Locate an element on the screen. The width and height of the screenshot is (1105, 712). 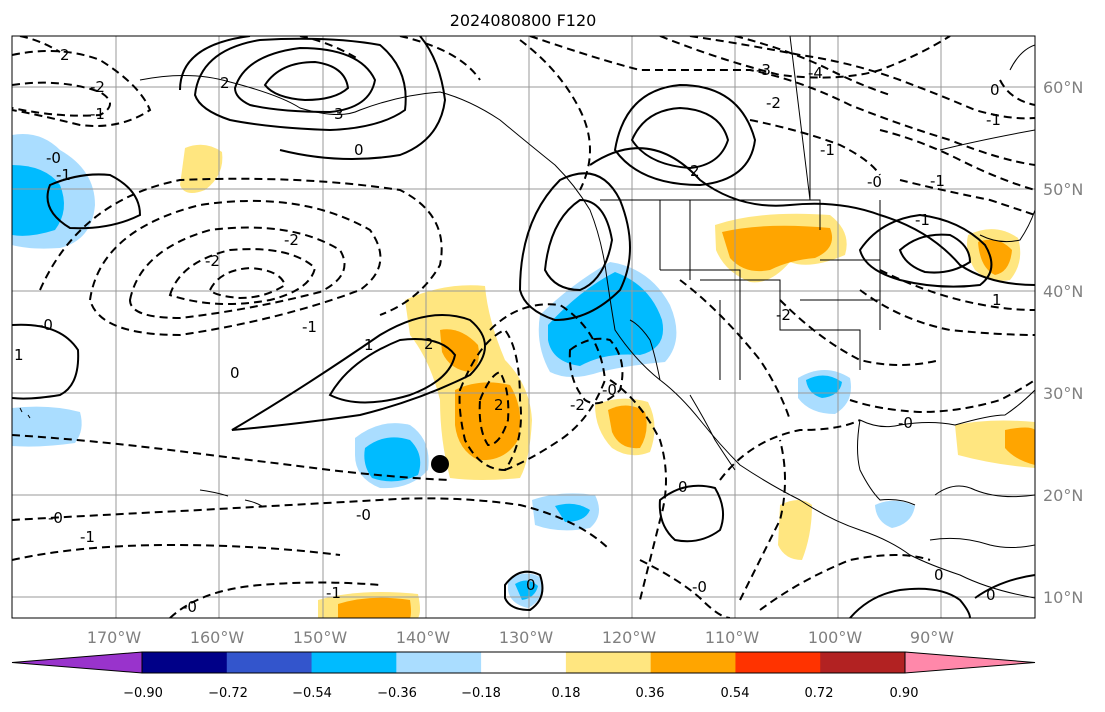
colorbar-tick-label: 0.18 is located at coordinates (566, 693).